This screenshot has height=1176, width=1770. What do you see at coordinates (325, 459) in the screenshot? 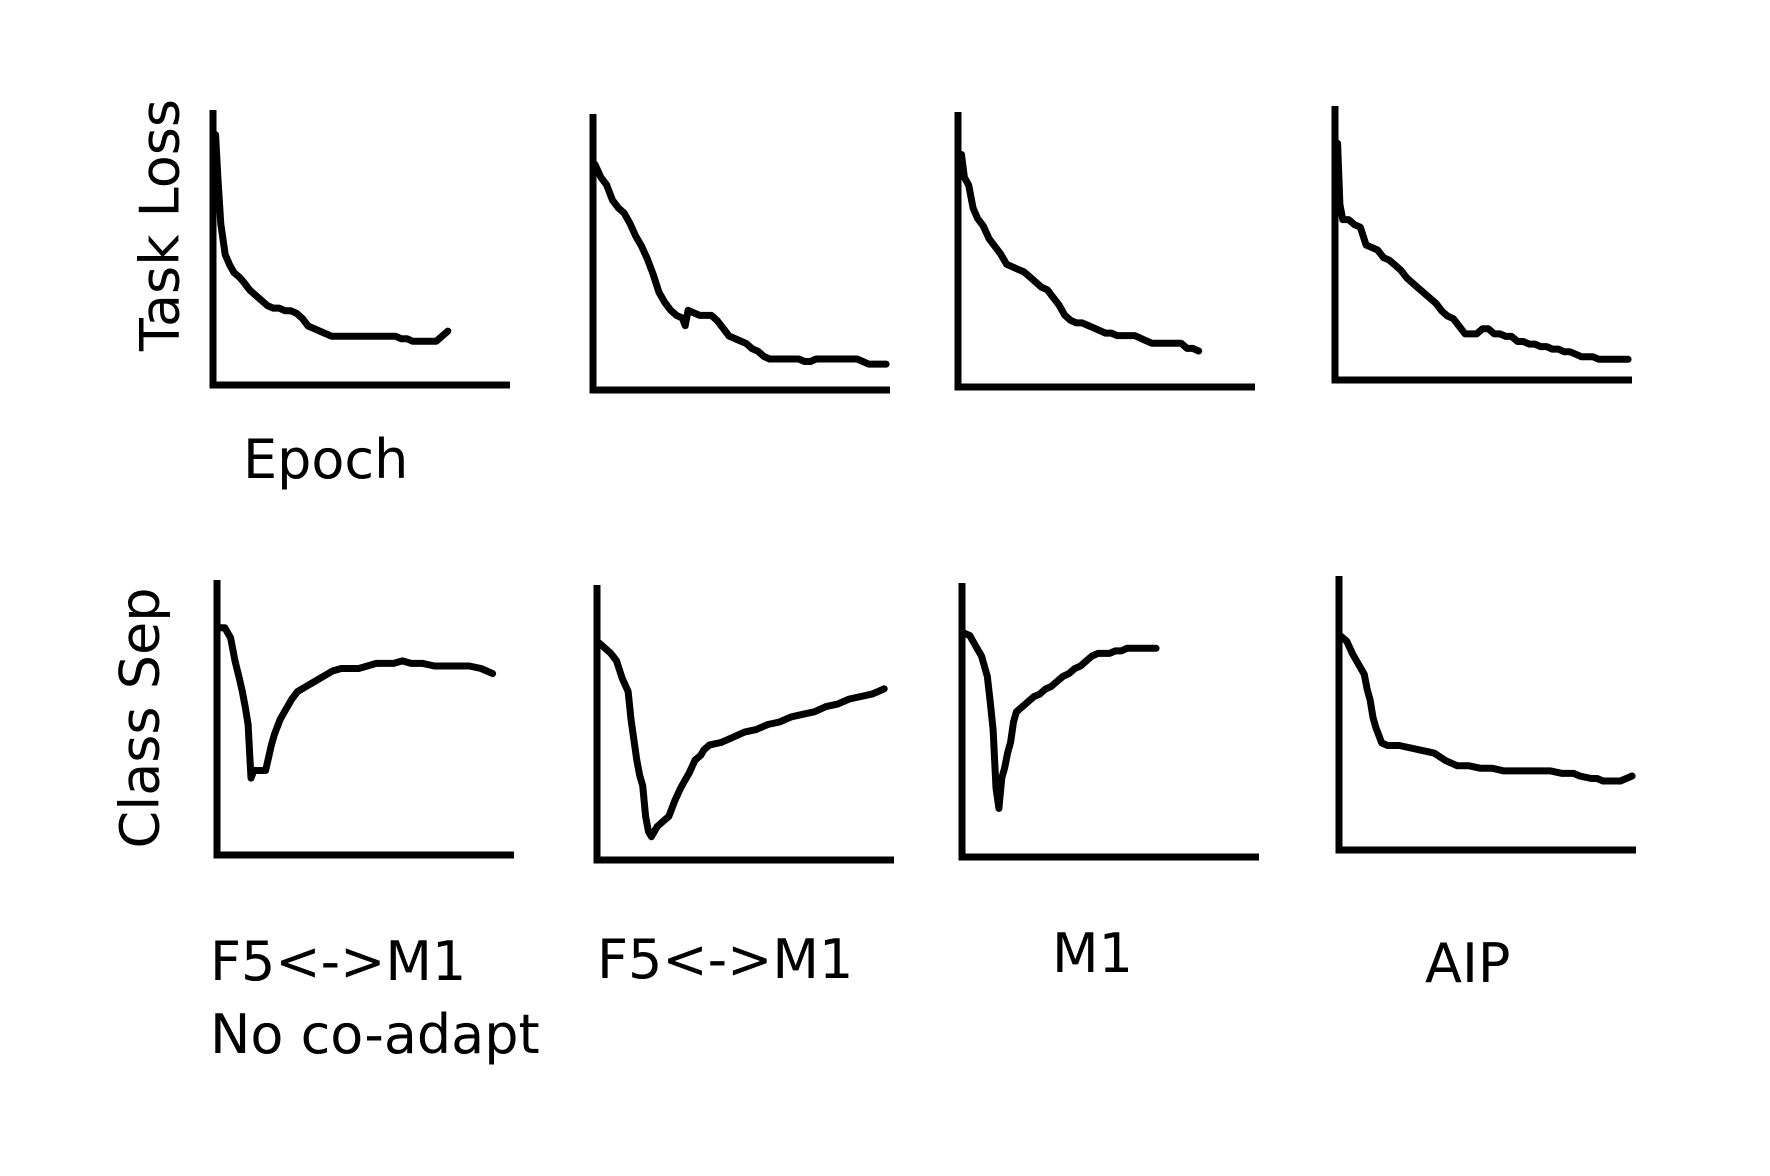
I see `xlabel-epoch: Epoch` at bounding box center [325, 459].